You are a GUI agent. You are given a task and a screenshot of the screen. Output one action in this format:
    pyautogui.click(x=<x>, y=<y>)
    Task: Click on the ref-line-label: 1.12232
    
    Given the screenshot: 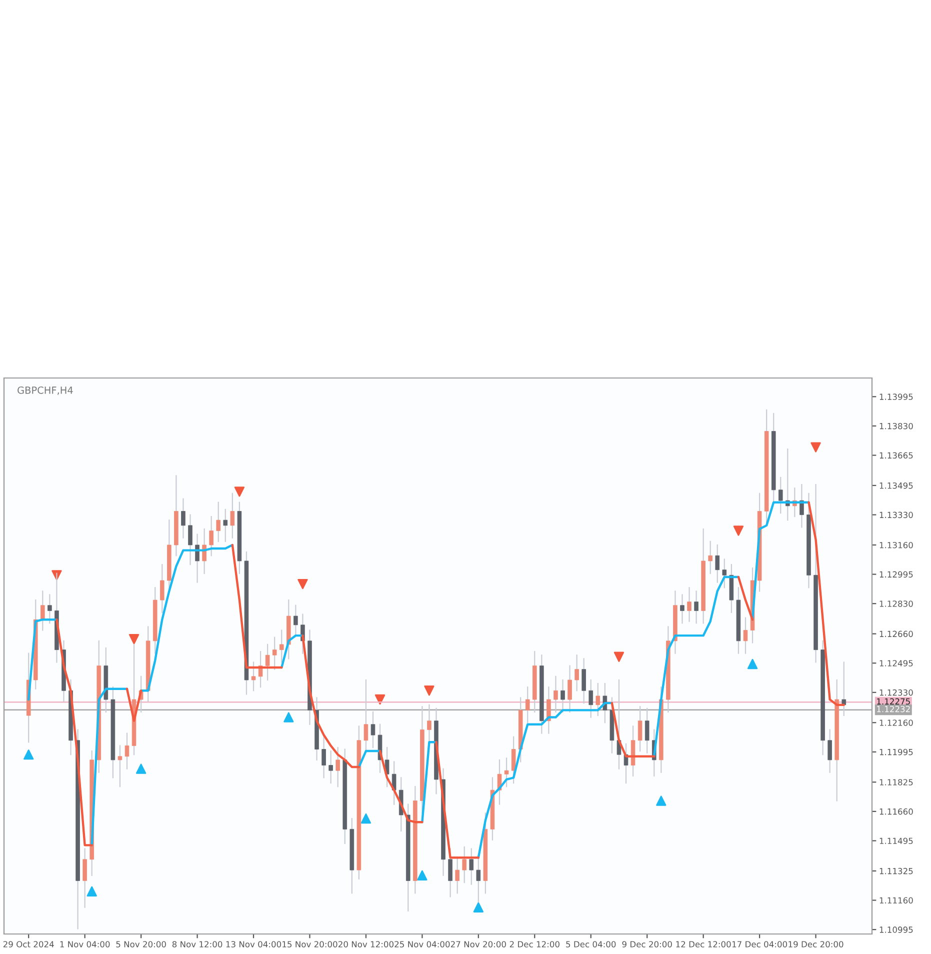 What is the action you would take?
    pyautogui.click(x=893, y=709)
    